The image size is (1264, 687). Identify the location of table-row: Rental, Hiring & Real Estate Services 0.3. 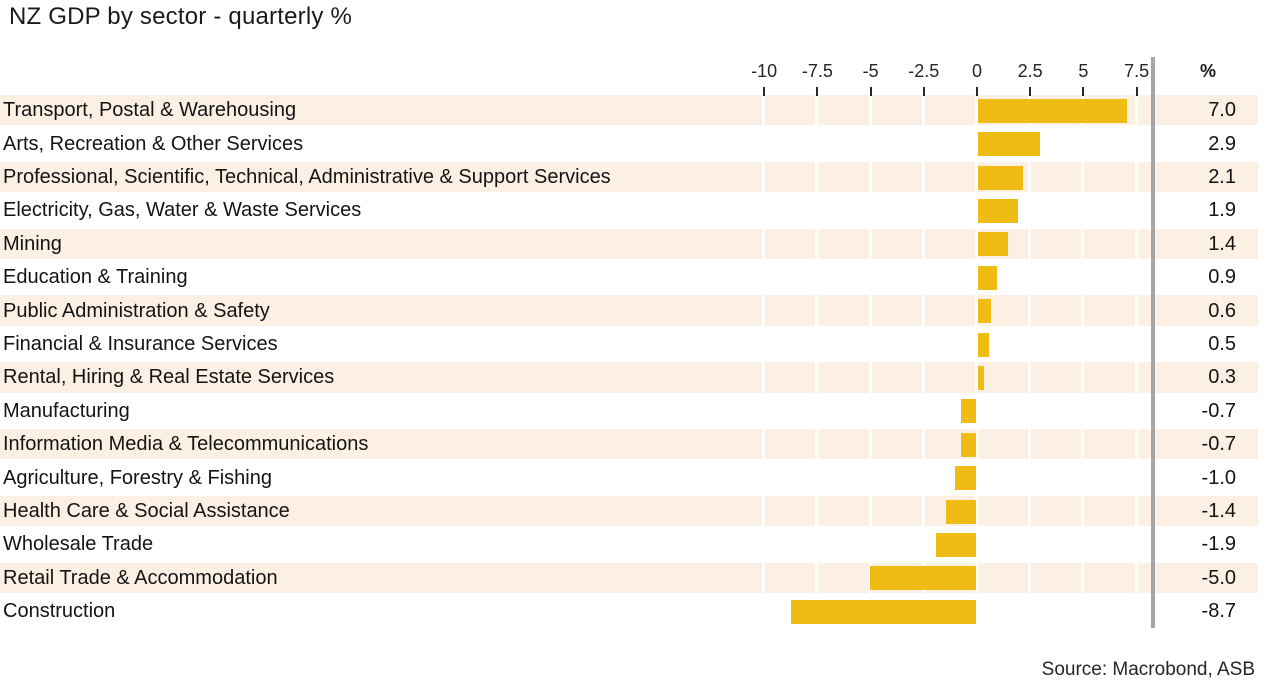
(632, 377).